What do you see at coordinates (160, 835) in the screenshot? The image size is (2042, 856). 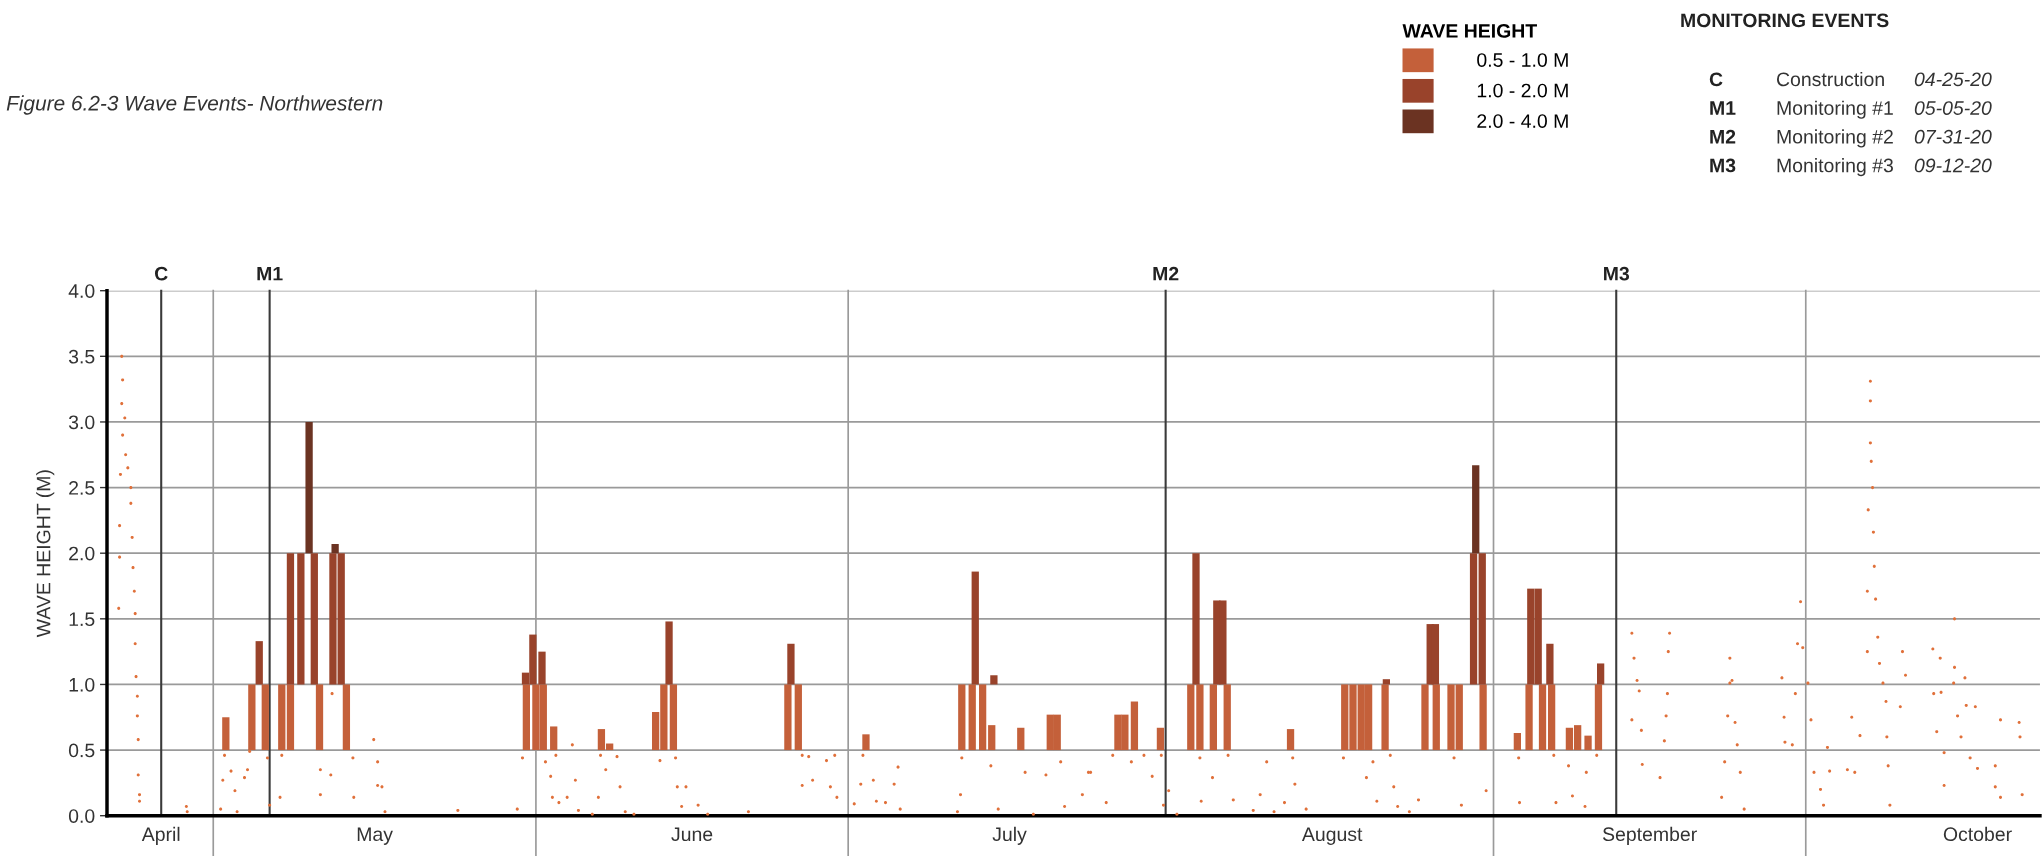 I see `x-tick-label: April` at bounding box center [160, 835].